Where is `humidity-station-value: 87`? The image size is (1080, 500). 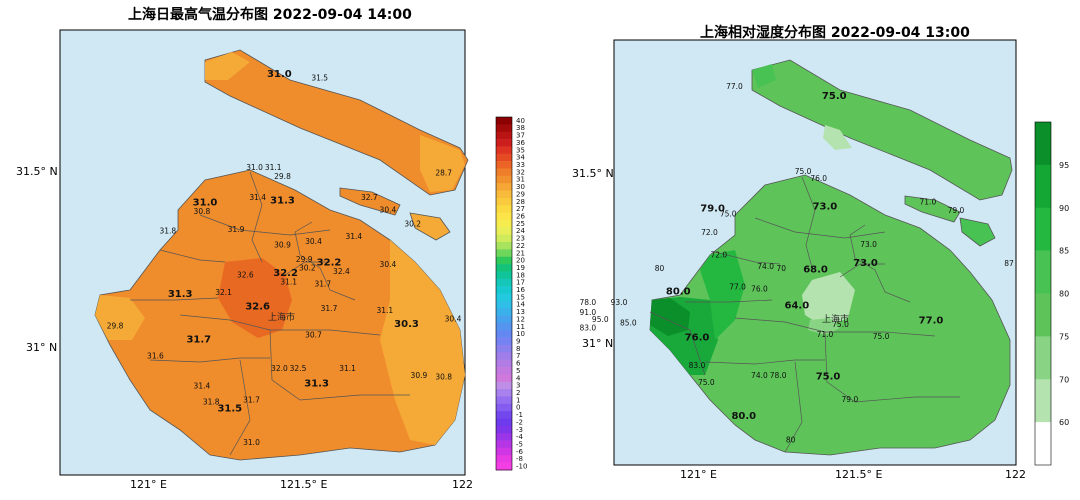 humidity-station-value: 87 is located at coordinates (1009, 263).